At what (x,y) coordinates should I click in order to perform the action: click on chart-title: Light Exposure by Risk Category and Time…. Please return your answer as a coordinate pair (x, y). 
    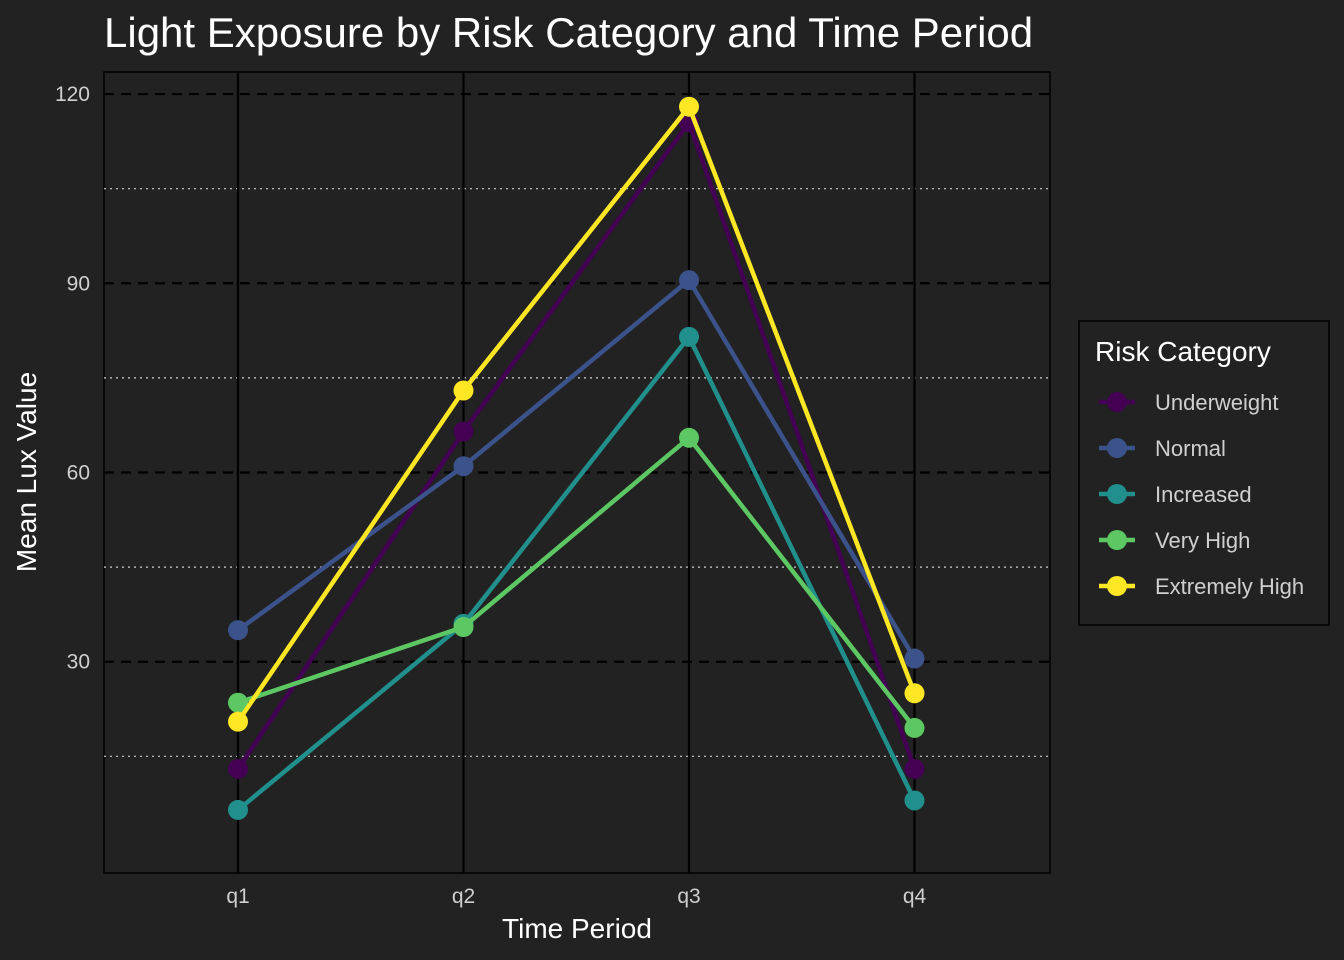
    Looking at the image, I should click on (568, 32).